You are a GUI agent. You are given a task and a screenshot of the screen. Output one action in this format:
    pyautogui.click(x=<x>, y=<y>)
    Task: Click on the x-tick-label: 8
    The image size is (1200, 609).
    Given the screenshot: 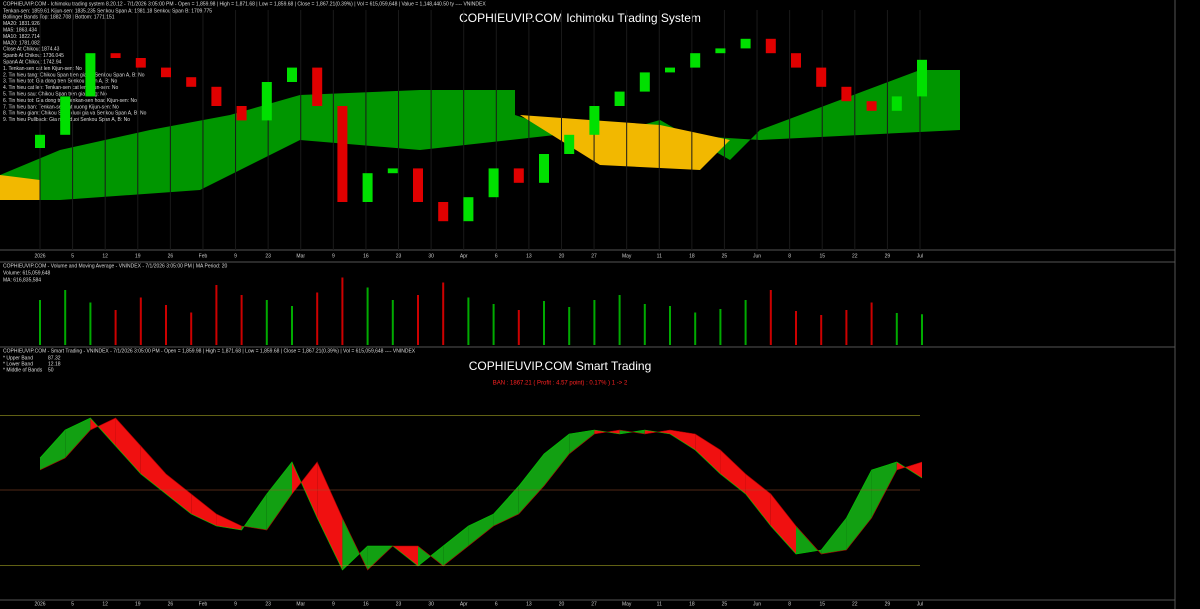 What is the action you would take?
    pyautogui.click(x=789, y=256)
    